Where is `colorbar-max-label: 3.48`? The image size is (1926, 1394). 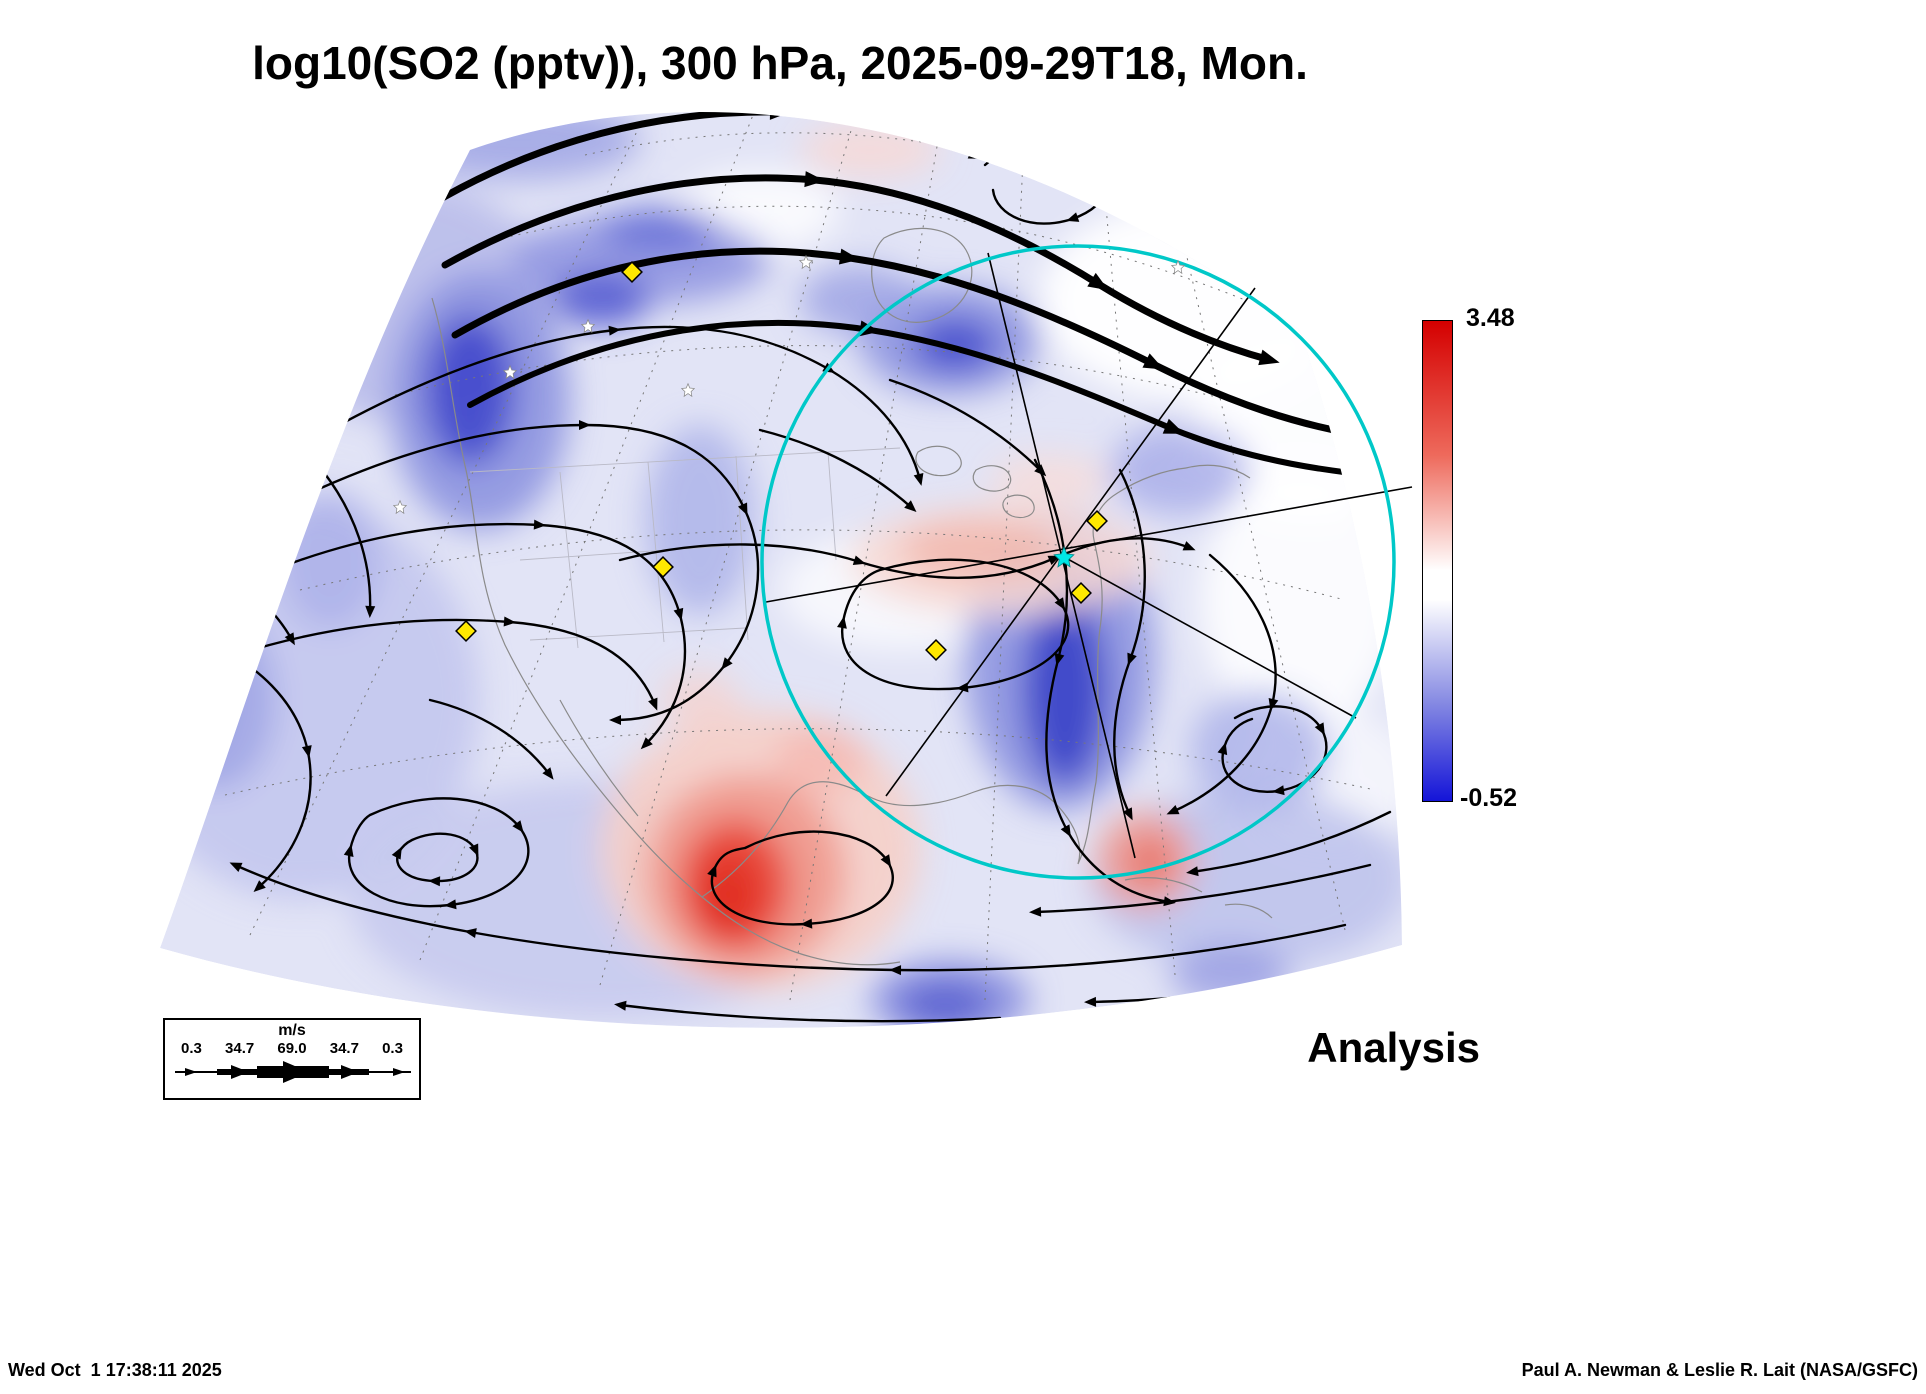 colorbar-max-label: 3.48 is located at coordinates (1490, 318).